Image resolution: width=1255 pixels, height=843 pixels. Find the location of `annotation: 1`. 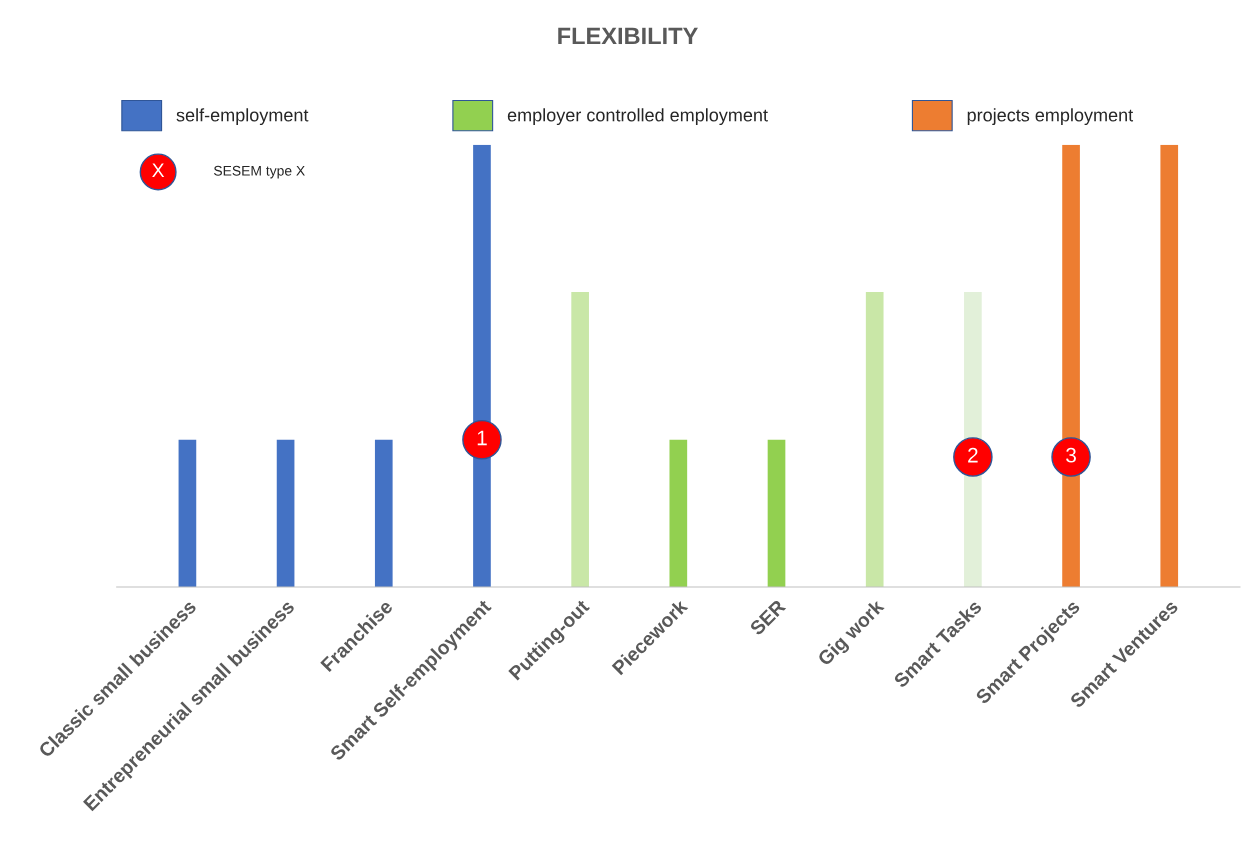

annotation: 1 is located at coordinates (482, 438).